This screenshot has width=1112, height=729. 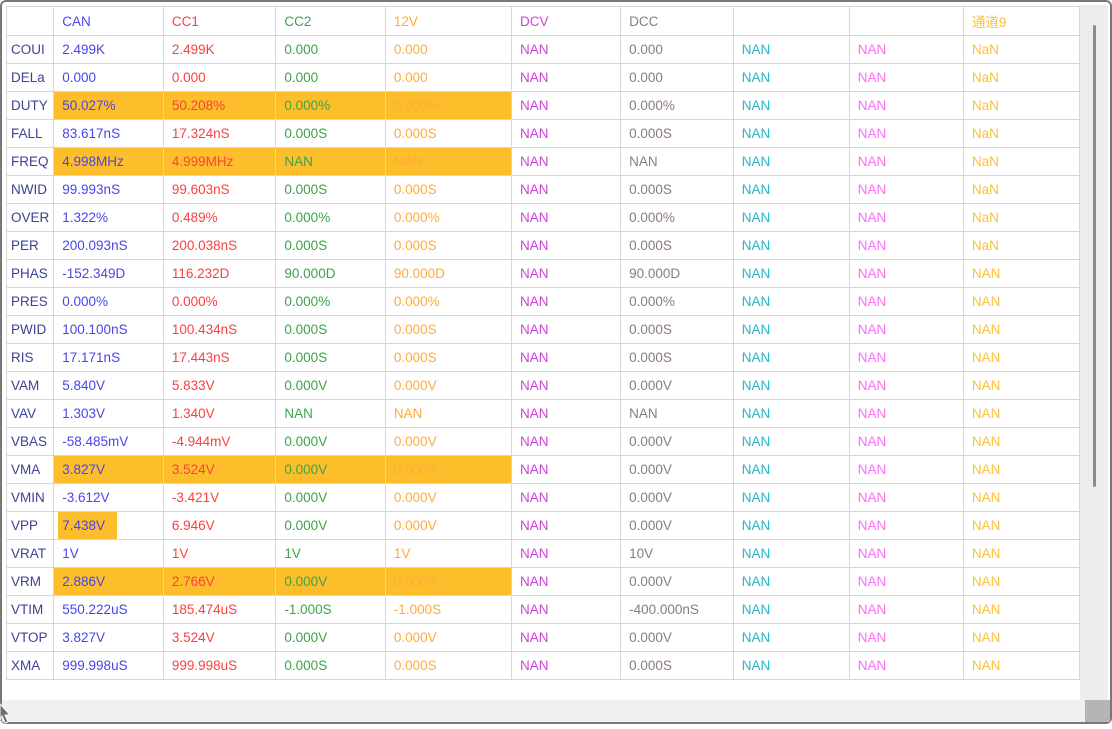 What do you see at coordinates (219, 245) in the screenshot?
I see `cell: 200.038nS` at bounding box center [219, 245].